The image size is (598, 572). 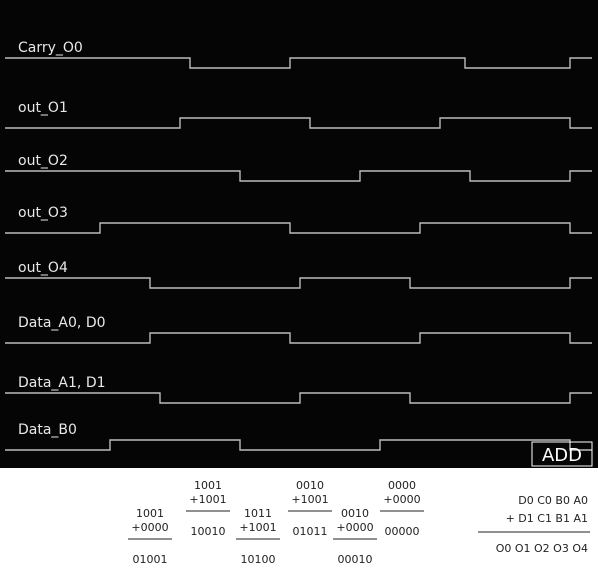 What do you see at coordinates (402, 485) in the screenshot?
I see `operand: 0000` at bounding box center [402, 485].